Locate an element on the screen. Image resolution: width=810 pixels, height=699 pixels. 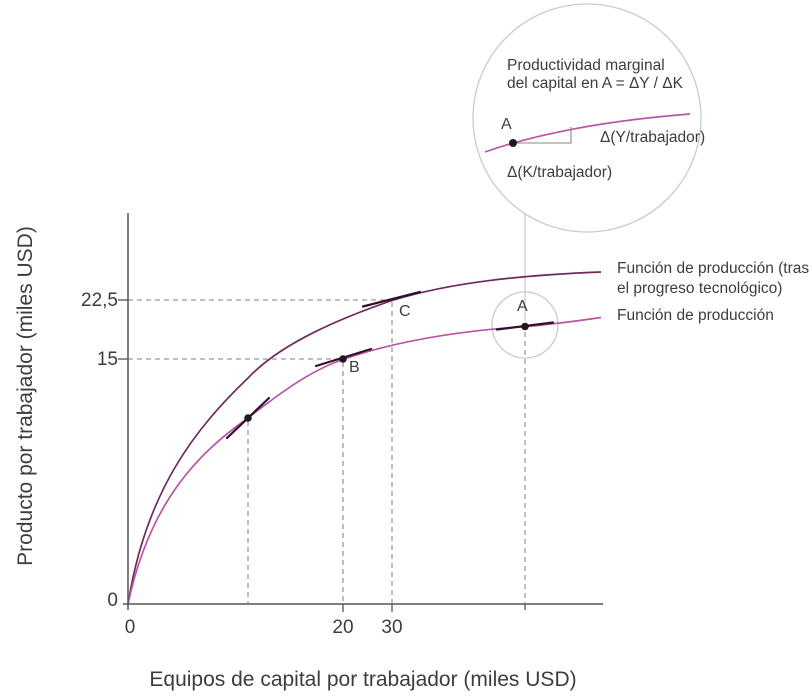
point-label-b: B is located at coordinates (354, 367).